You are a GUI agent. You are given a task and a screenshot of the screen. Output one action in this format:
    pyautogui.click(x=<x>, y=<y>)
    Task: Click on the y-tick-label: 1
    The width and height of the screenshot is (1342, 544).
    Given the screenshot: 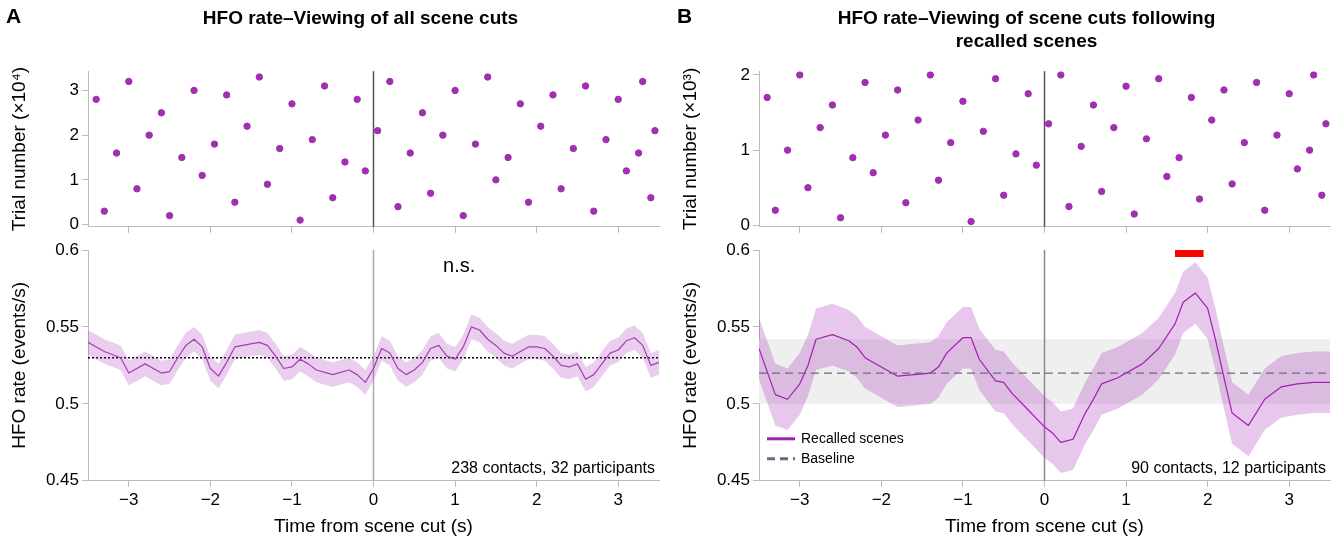 What is the action you would take?
    pyautogui.click(x=745, y=149)
    